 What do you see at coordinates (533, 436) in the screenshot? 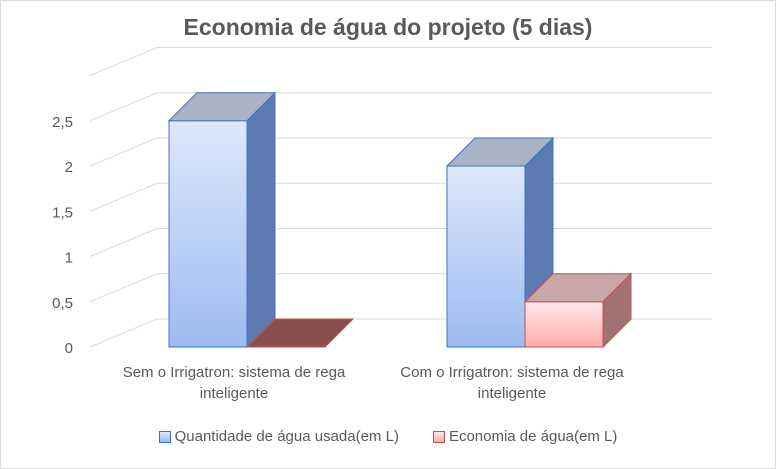
I see `legend-label-economia: Economia de água(em L)` at bounding box center [533, 436].